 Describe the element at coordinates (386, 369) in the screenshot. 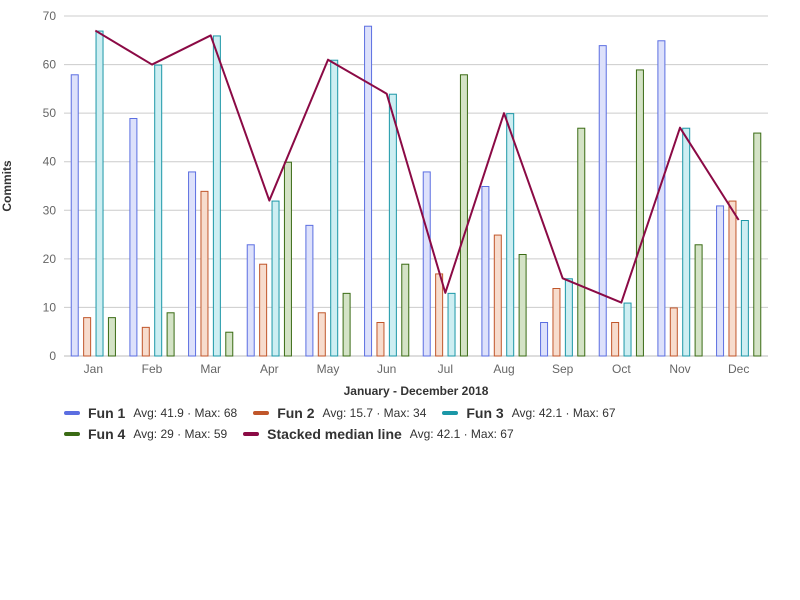

I see `x-tick-label: Jun` at that location.